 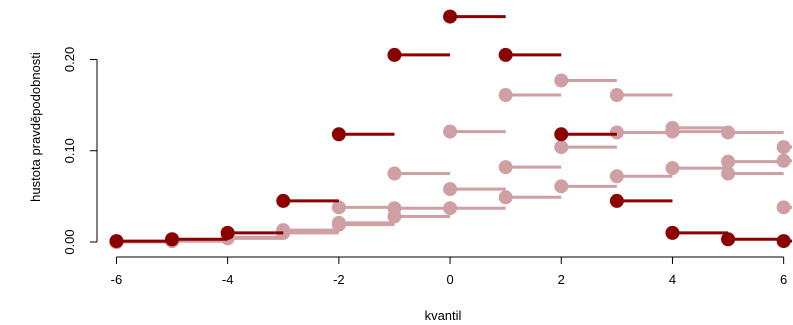 What do you see at coordinates (69, 59) in the screenshot?
I see `y-tick-label: 0.20` at bounding box center [69, 59].